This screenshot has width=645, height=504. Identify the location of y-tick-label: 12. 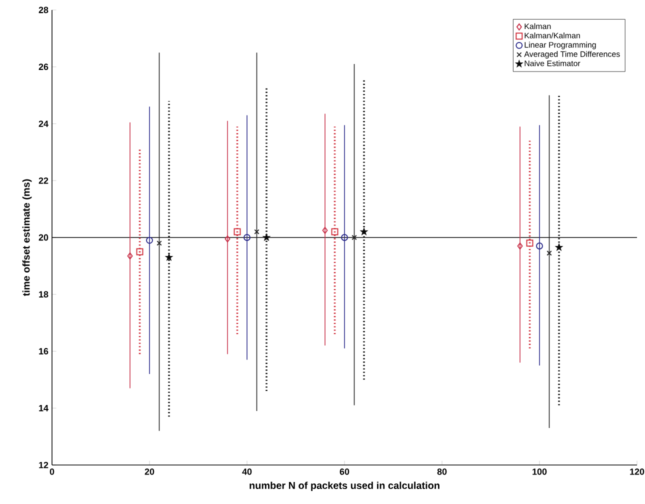
(43, 465).